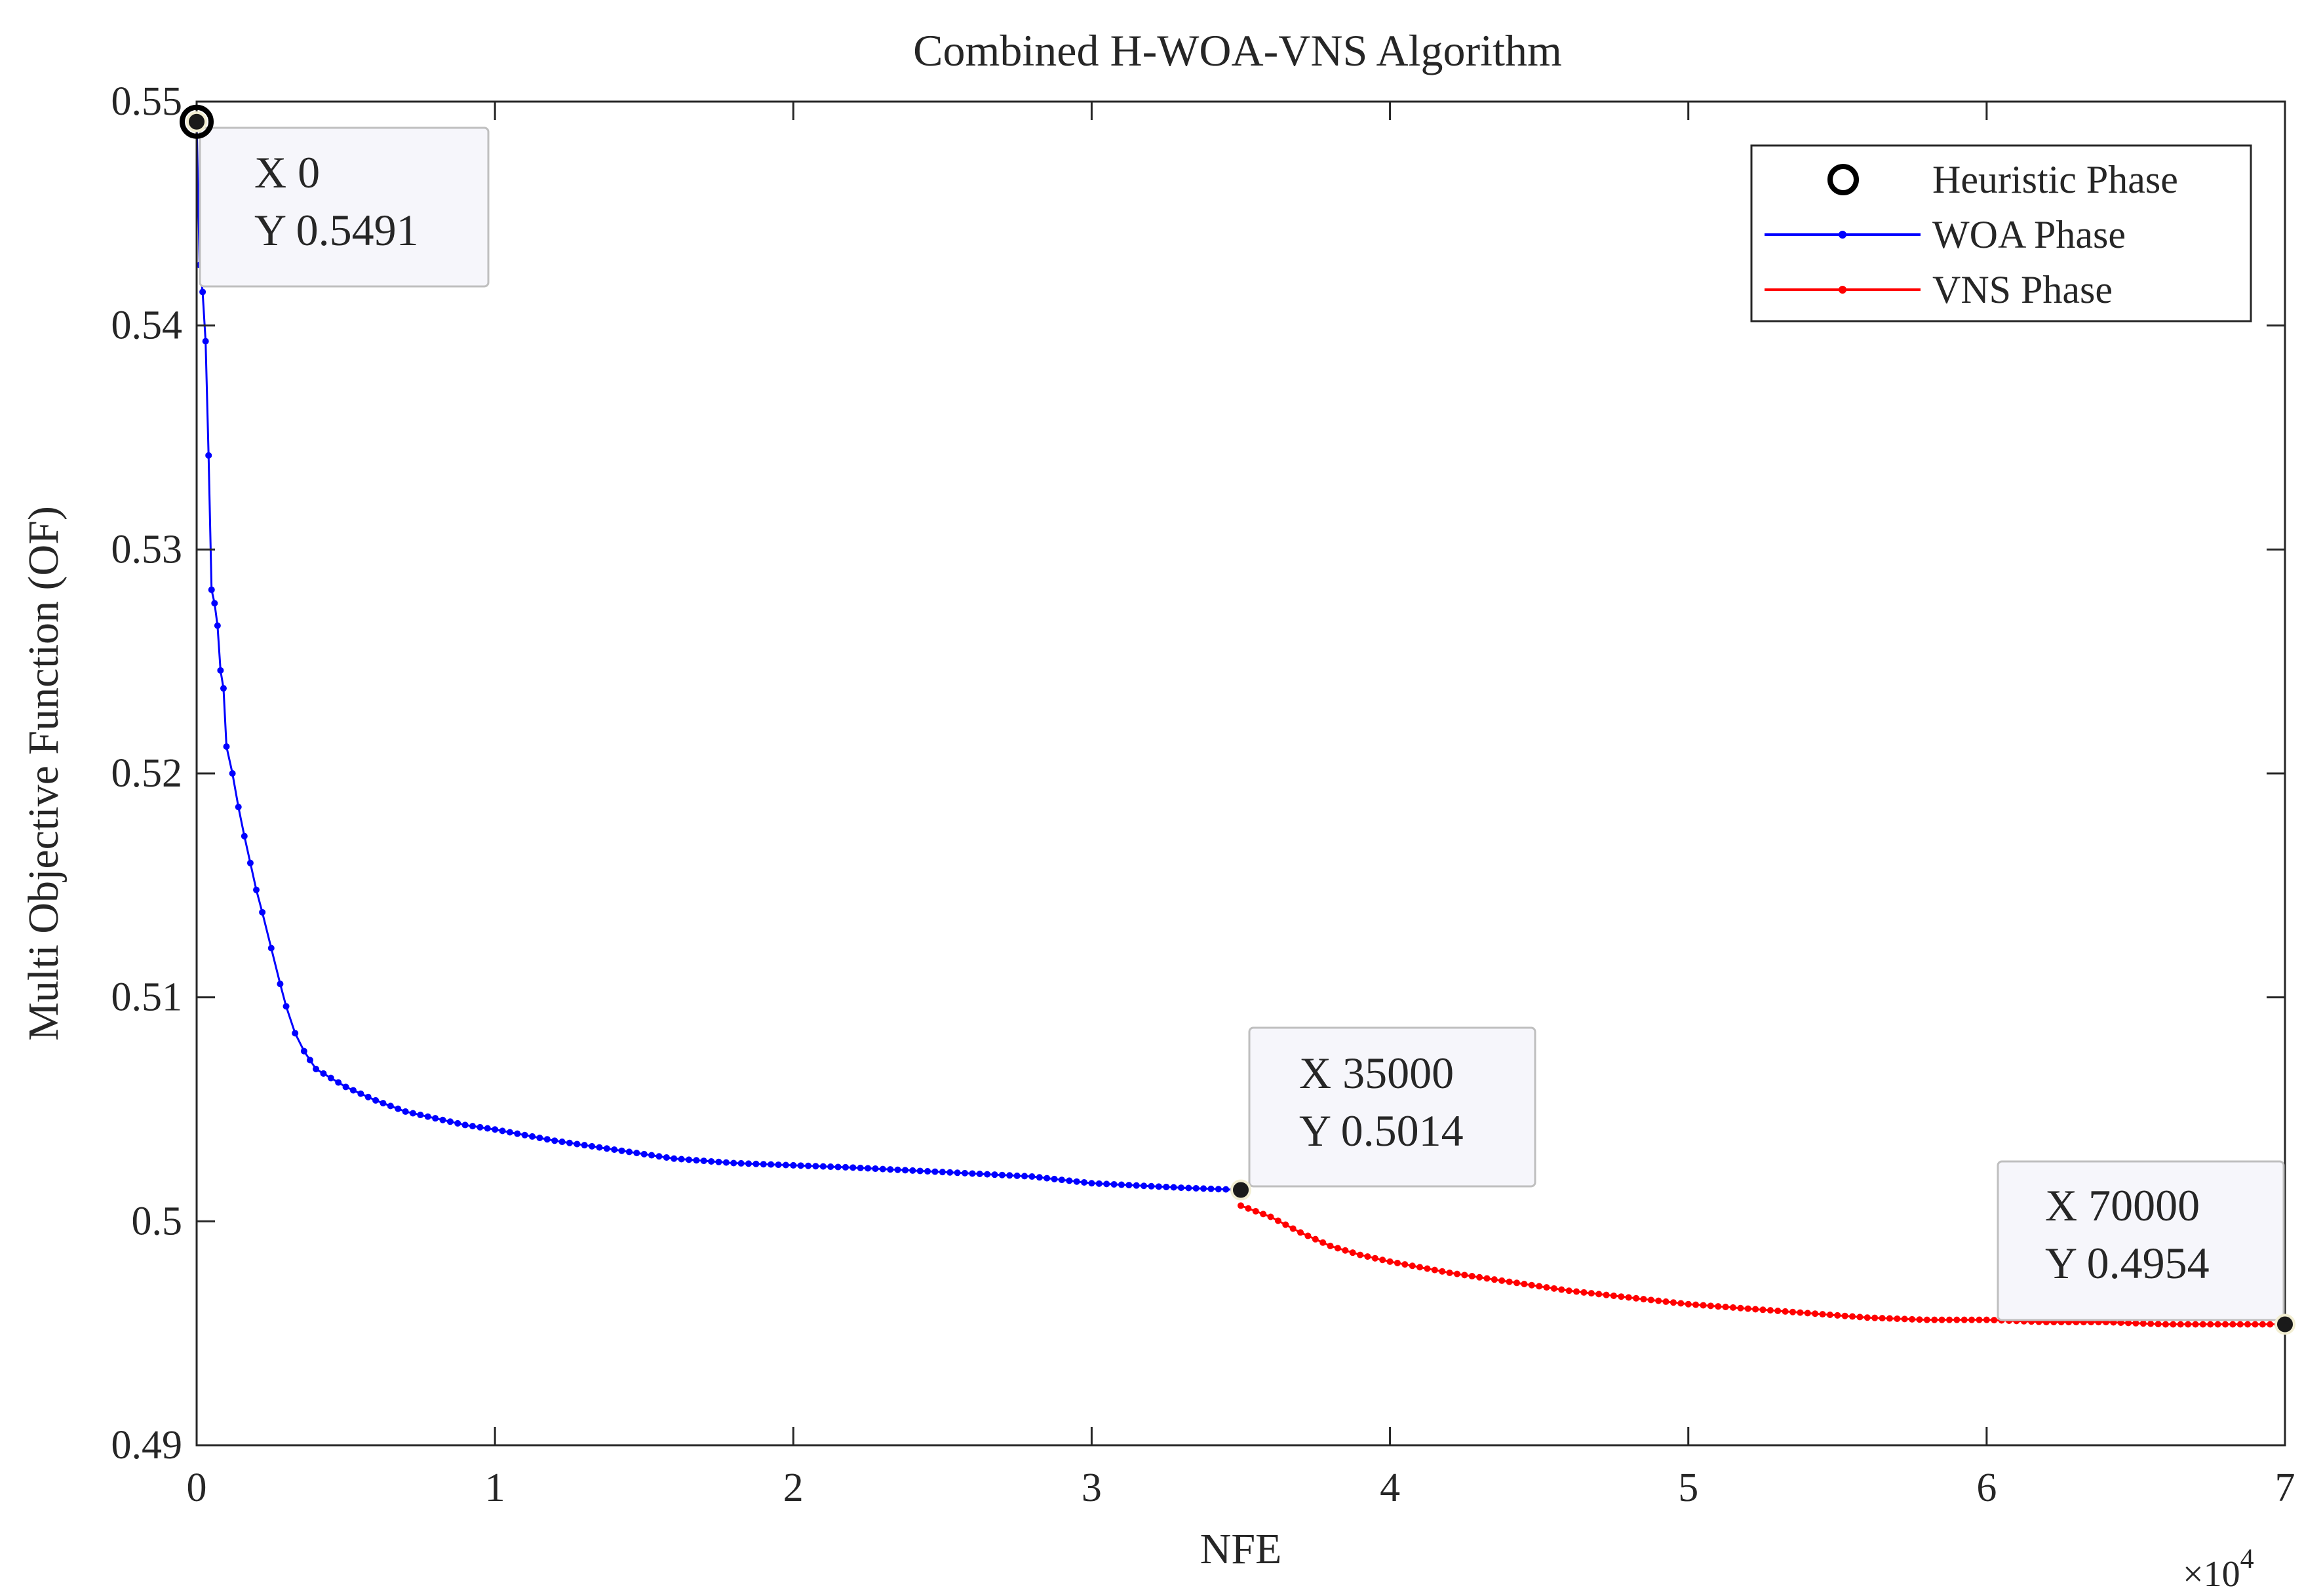 The height and width of the screenshot is (1596, 2323). I want to click on legend-heuristic-label: Heuristic Phase, so click(2055, 179).